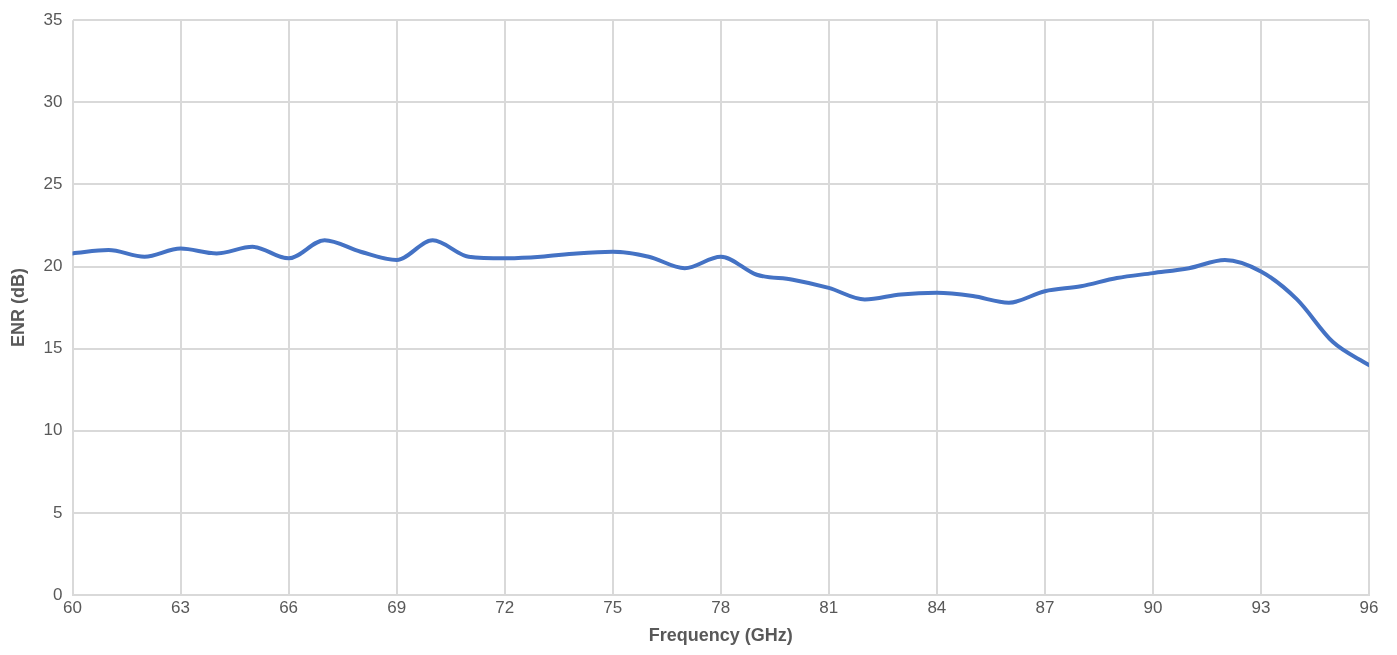 The image size is (1397, 655). Describe the element at coordinates (58, 594) in the screenshot. I see `y-tick-label: 0` at that location.